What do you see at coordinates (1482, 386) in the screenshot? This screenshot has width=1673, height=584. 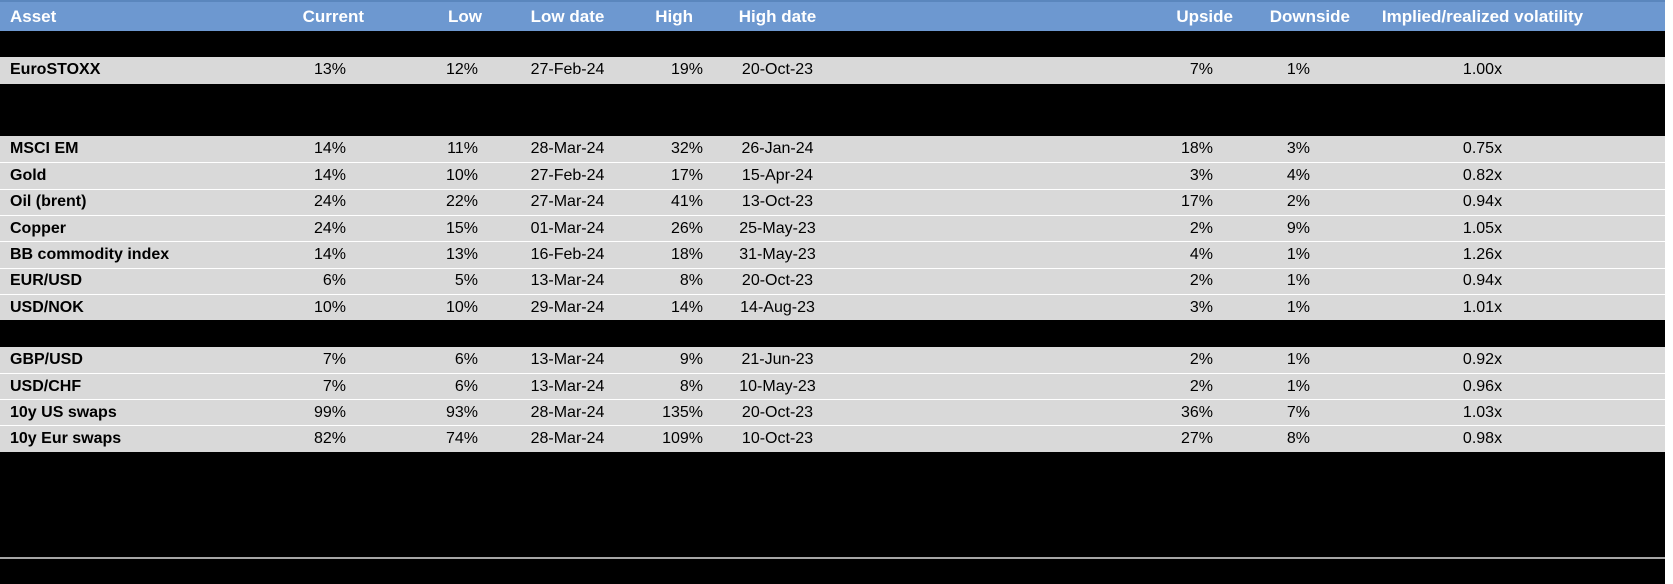 I see `implied-realized-cell: 0.96x` at bounding box center [1482, 386].